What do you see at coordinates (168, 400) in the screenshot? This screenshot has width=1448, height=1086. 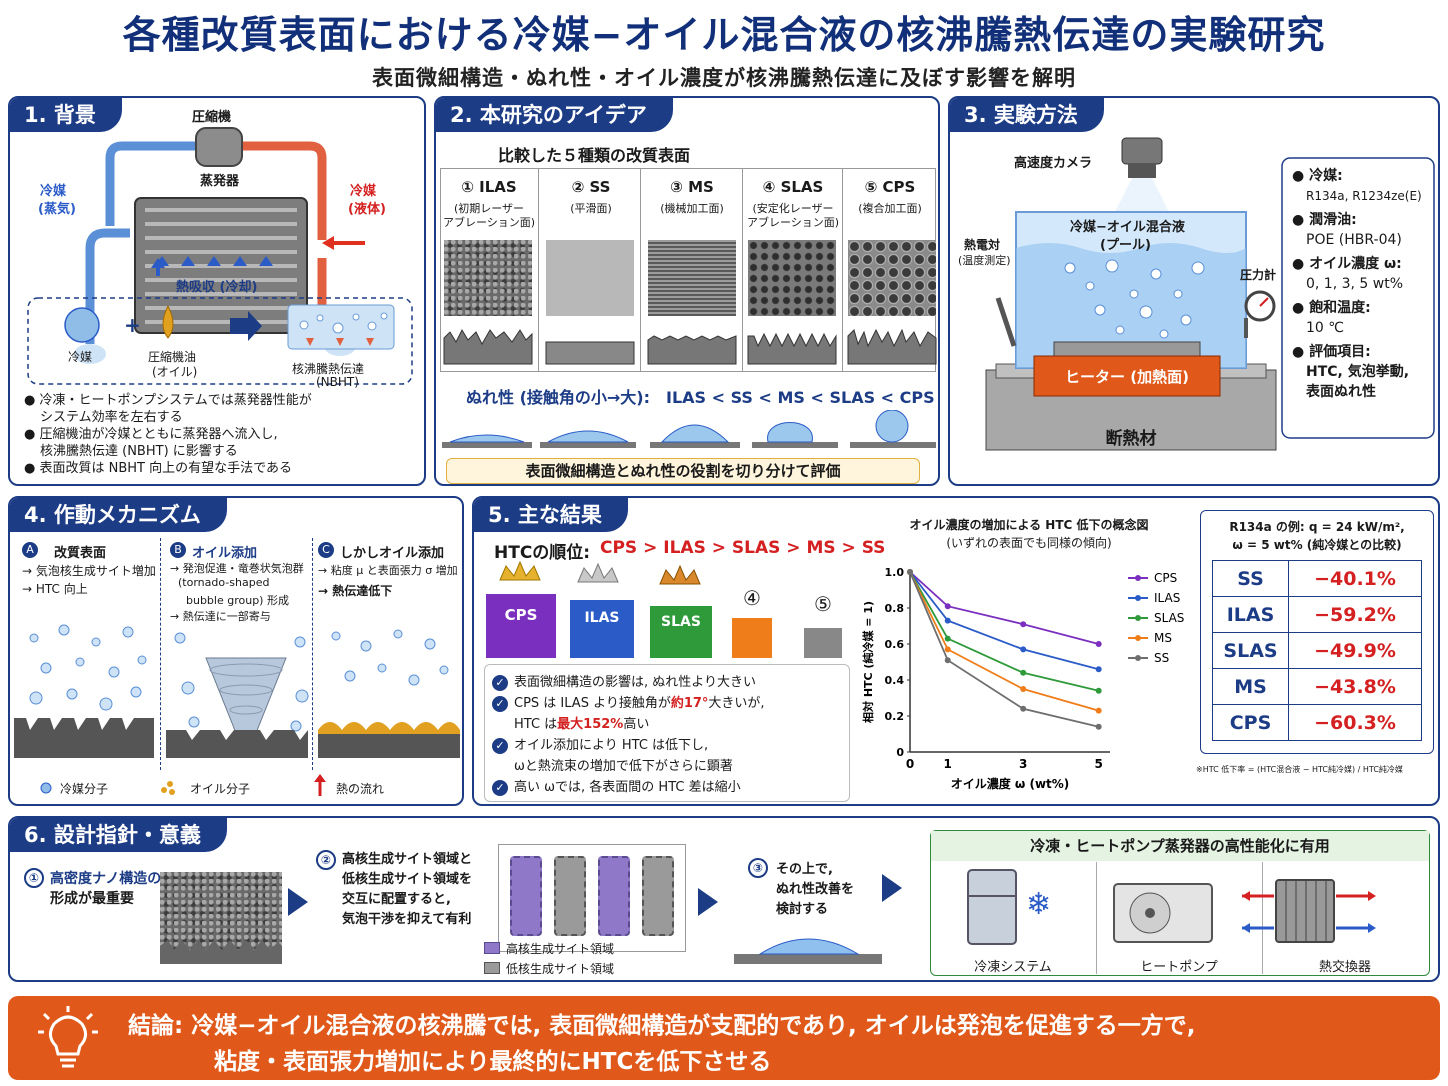 I see `bullet-item: ● 冷凍・ヒートポンプシステムでは蒸発器性能が` at bounding box center [168, 400].